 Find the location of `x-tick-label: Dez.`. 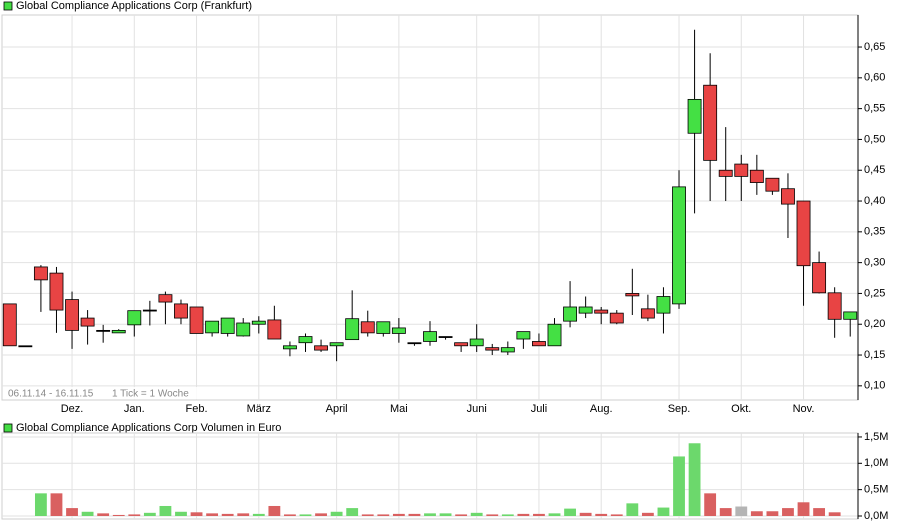

x-tick-label: Dez. is located at coordinates (72, 409).